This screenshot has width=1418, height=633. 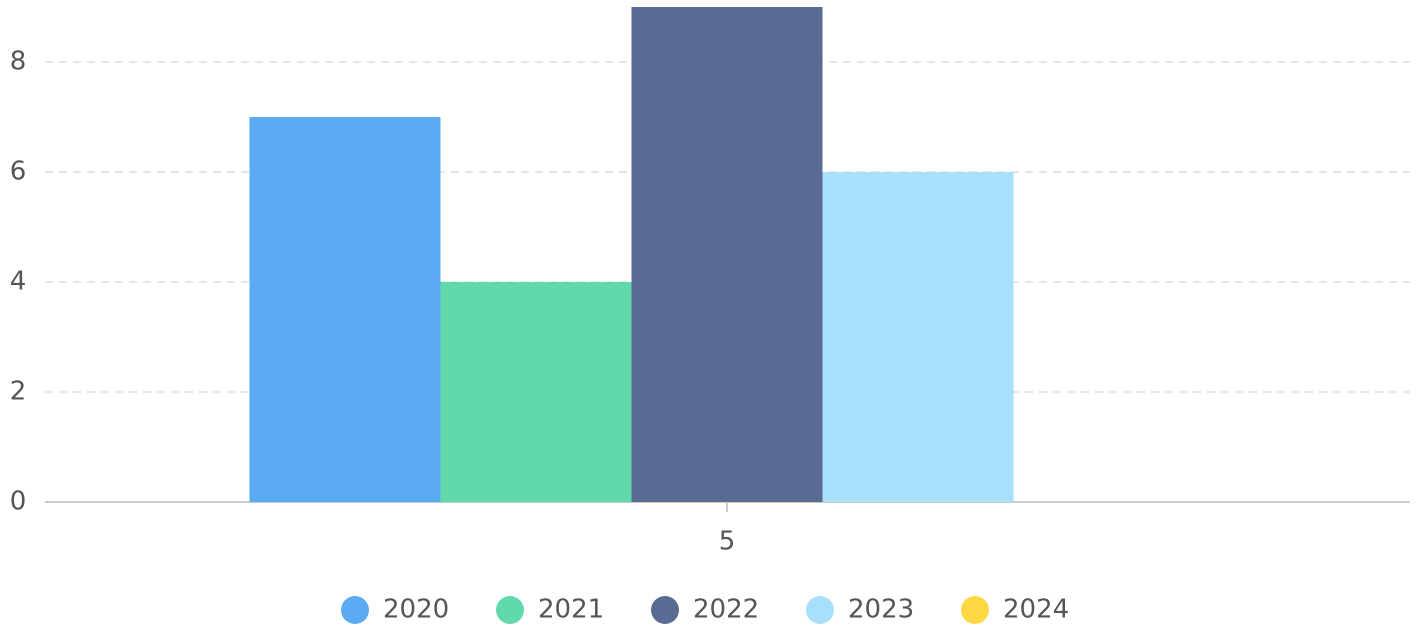 What do you see at coordinates (416, 610) in the screenshot?
I see `legend-label: 2020` at bounding box center [416, 610].